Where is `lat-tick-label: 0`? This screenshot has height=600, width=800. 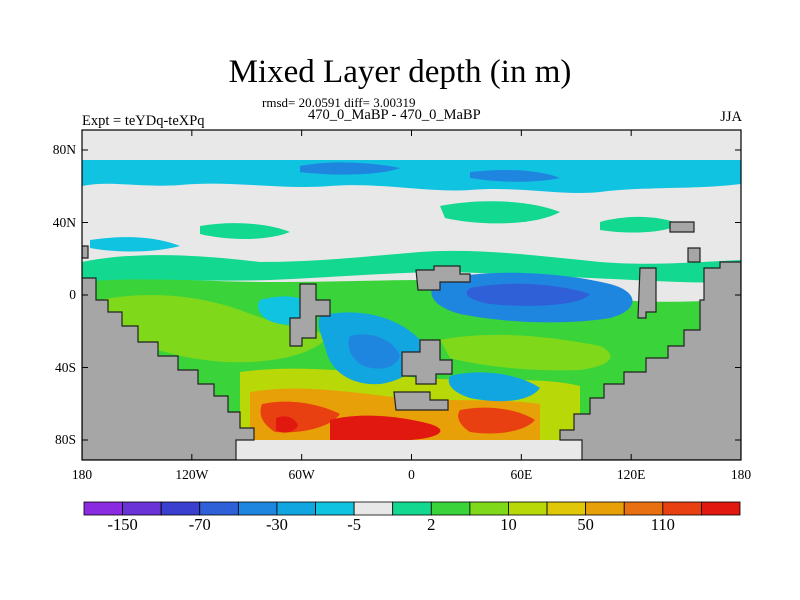 lat-tick-label: 0 is located at coordinates (72, 294).